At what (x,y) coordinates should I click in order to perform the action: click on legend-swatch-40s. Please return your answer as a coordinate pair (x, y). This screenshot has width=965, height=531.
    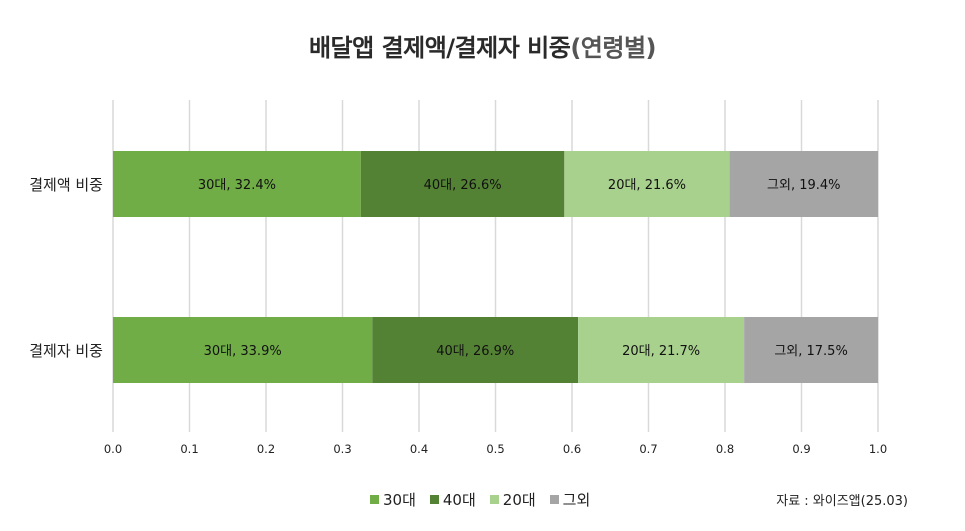
    Looking at the image, I should click on (434, 499).